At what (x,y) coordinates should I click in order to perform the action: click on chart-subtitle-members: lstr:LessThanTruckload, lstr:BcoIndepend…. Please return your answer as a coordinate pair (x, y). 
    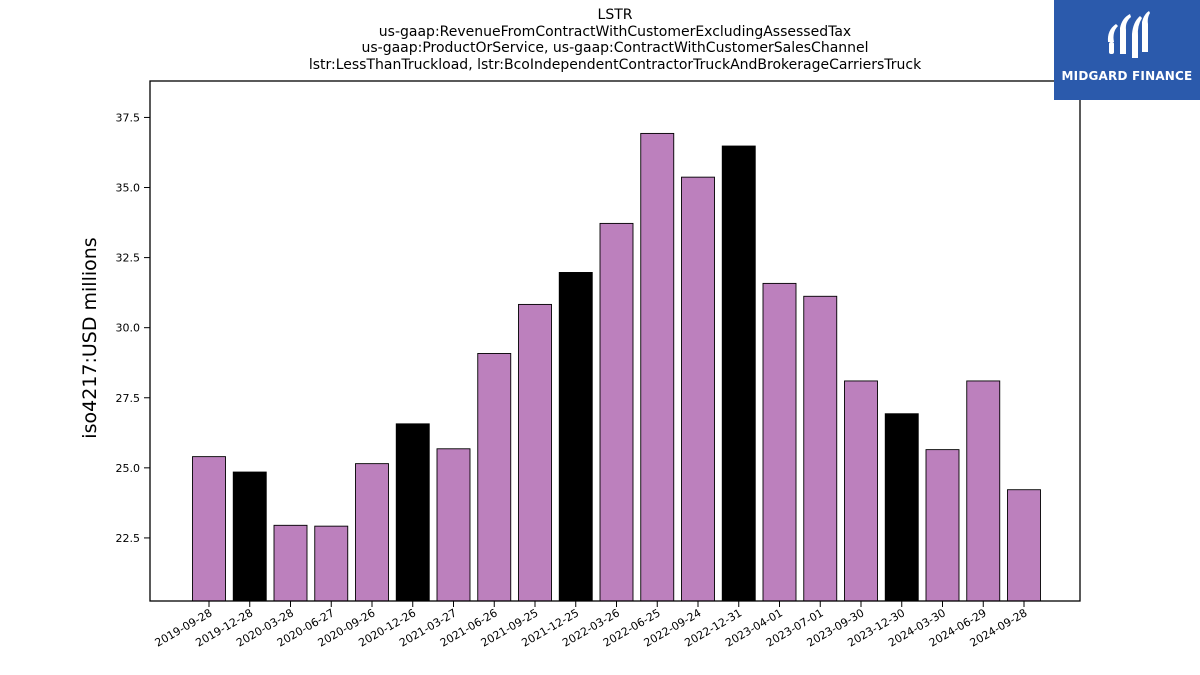
    Looking at the image, I should click on (615, 65).